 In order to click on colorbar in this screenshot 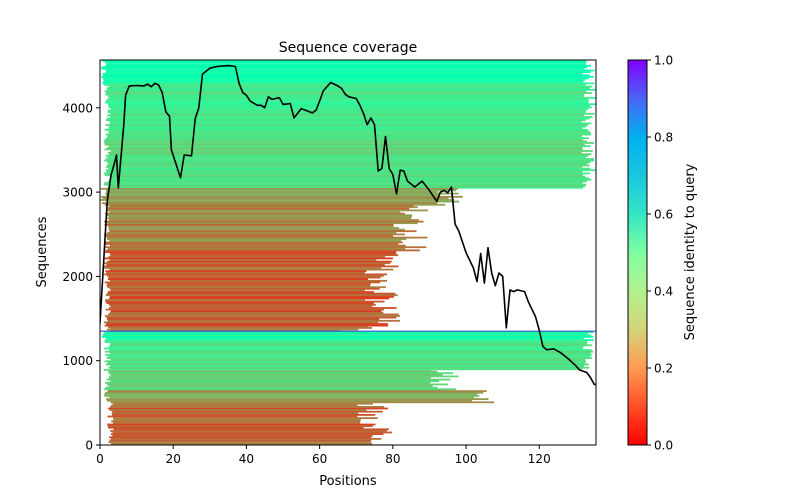, I will do `click(637, 252)`.